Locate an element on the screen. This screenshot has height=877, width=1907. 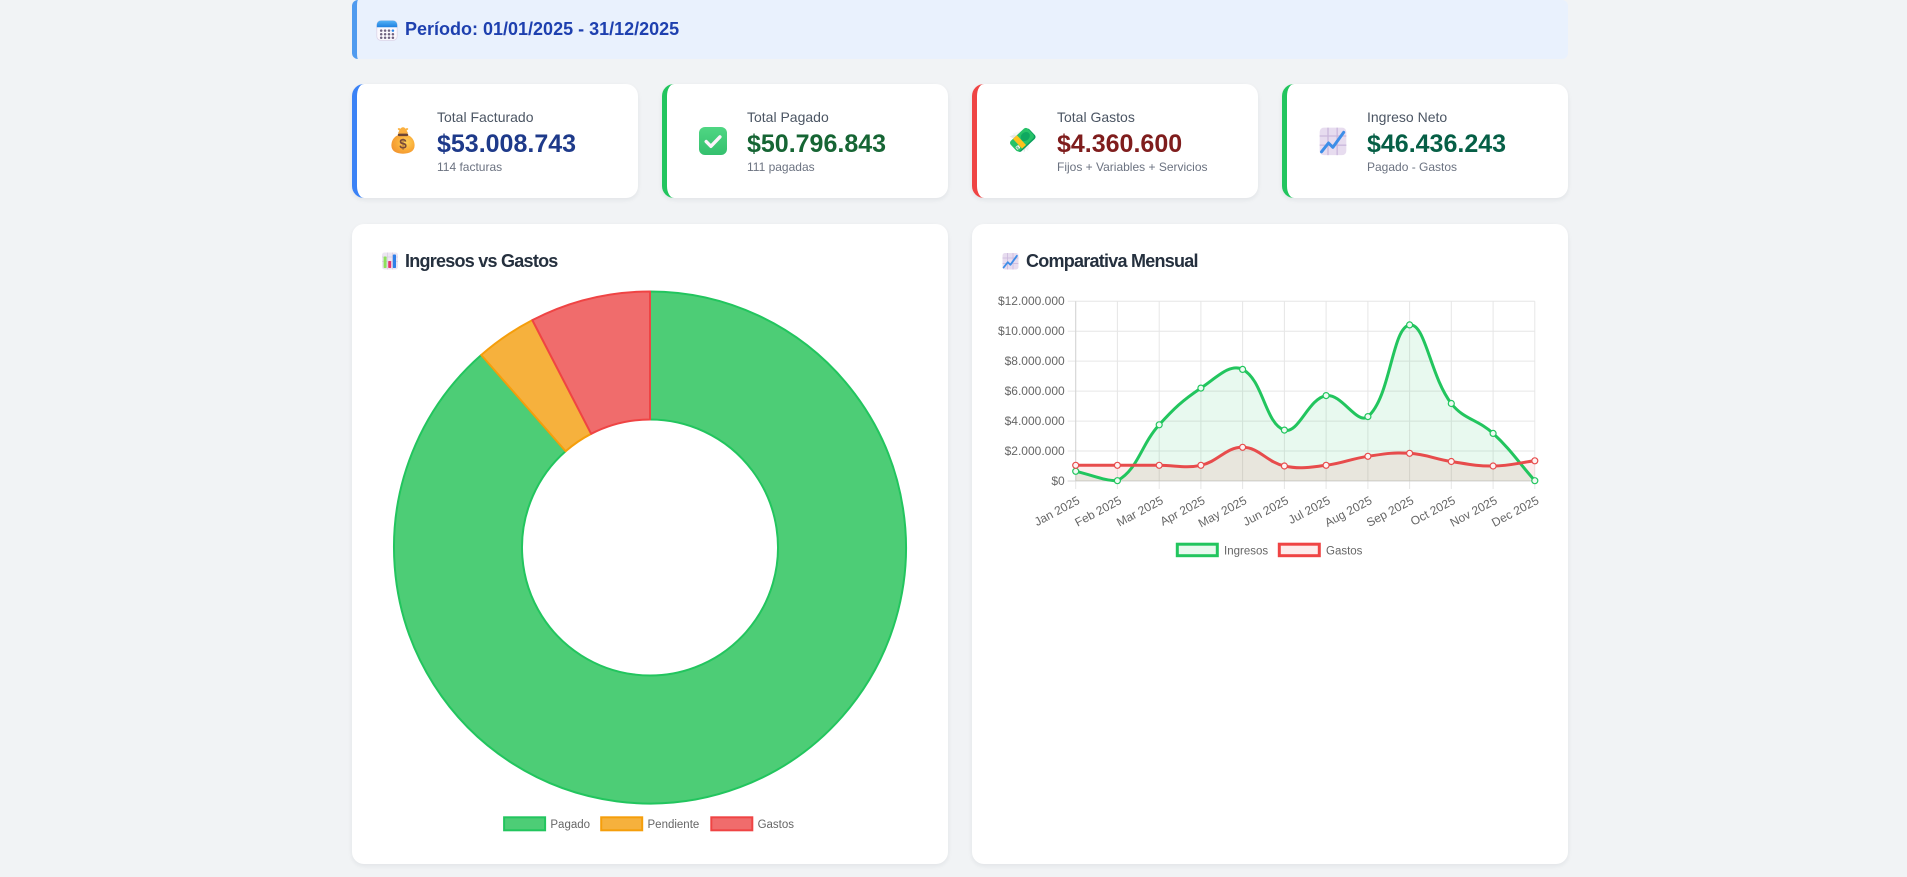
svg-text: Pagado is located at coordinates (570, 825).